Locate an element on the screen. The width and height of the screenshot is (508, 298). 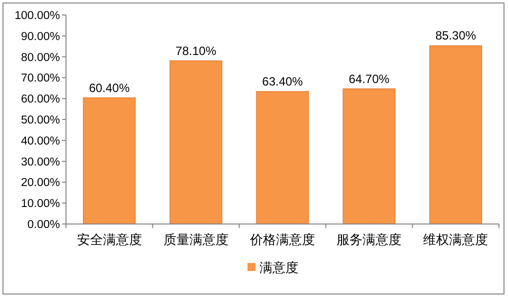
data-label: 64.70% is located at coordinates (369, 79).